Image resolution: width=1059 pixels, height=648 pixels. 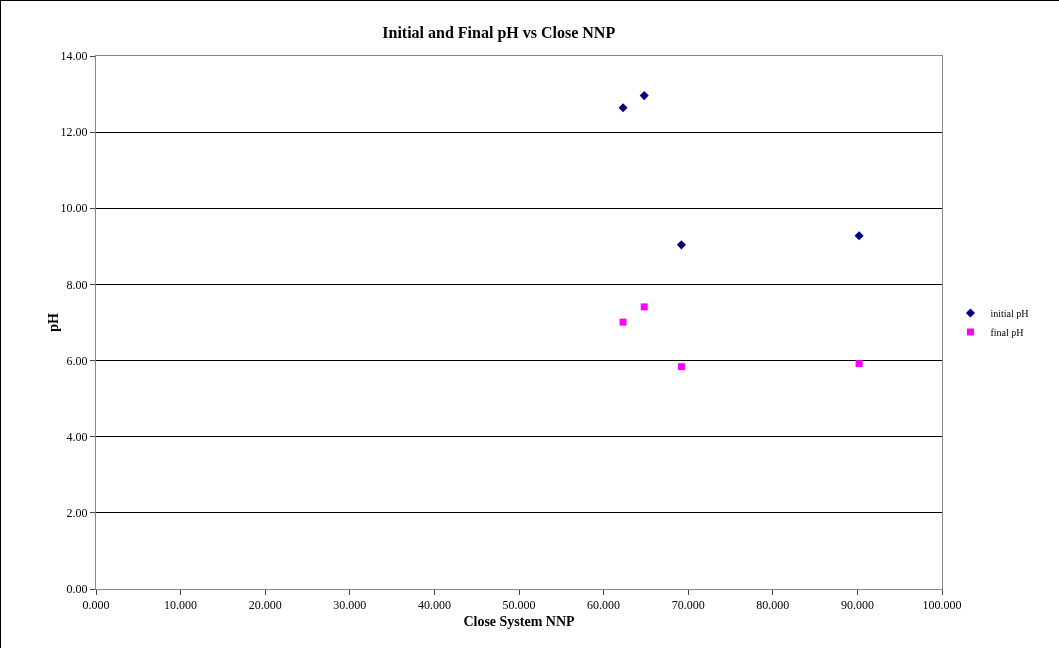 What do you see at coordinates (77, 589) in the screenshot?
I see `y-tick-label: 0.00` at bounding box center [77, 589].